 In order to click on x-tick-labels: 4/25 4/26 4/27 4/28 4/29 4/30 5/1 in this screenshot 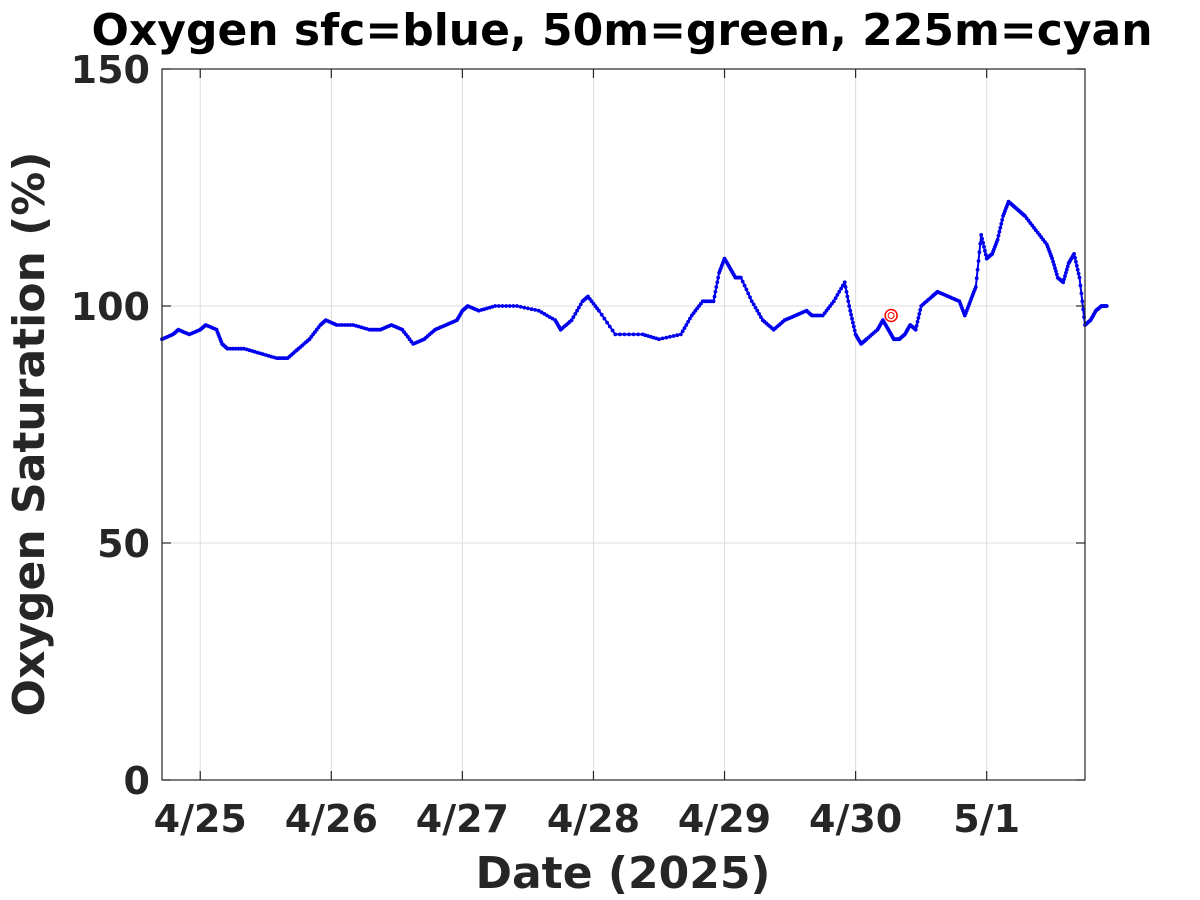, I will do `click(587, 819)`.